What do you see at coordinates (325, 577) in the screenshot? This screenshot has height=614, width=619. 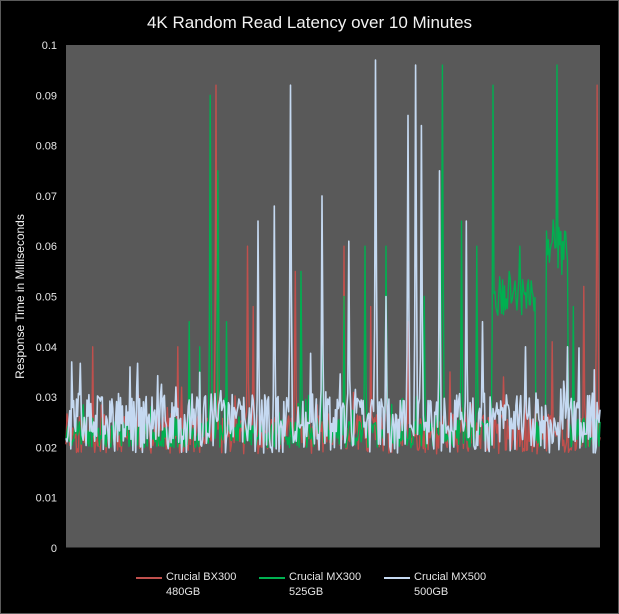 I see `legend-label: Crucial MX300` at bounding box center [325, 577].